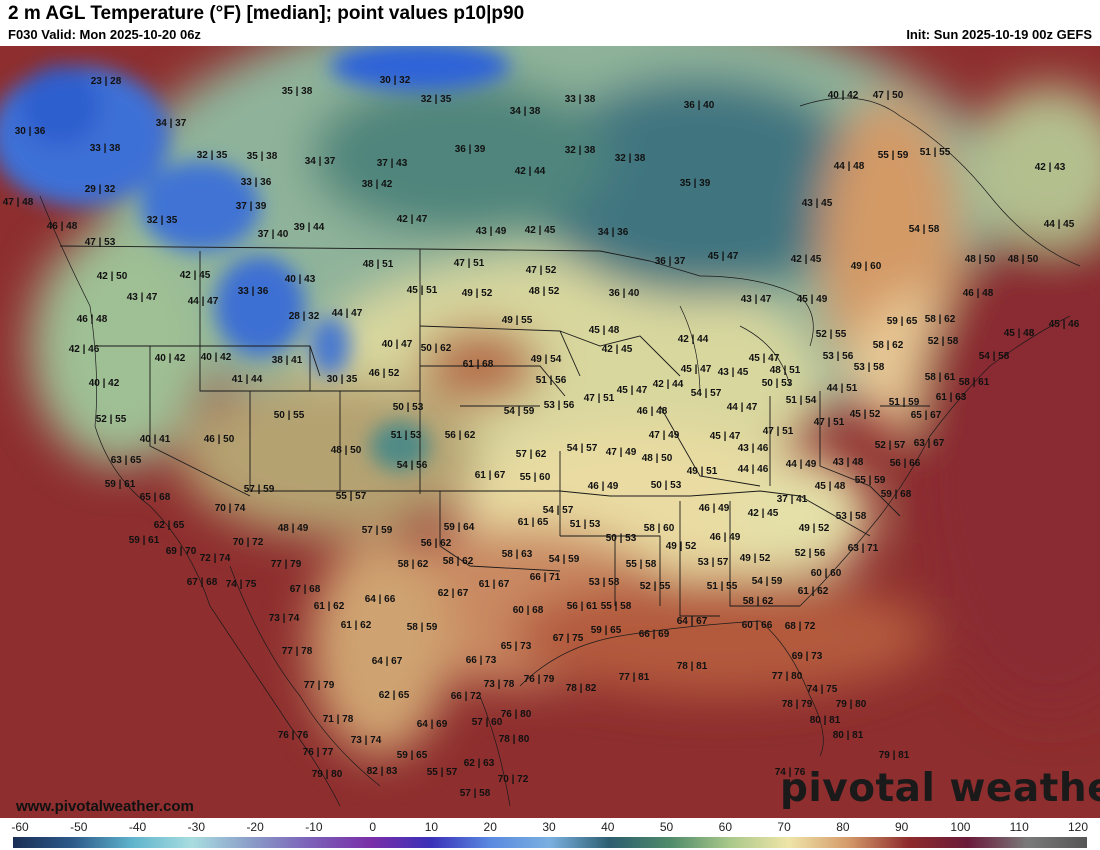 This screenshot has height=850, width=1100. What do you see at coordinates (395, 80) in the screenshot?
I see `point-value-label: 30 | 32` at bounding box center [395, 80].